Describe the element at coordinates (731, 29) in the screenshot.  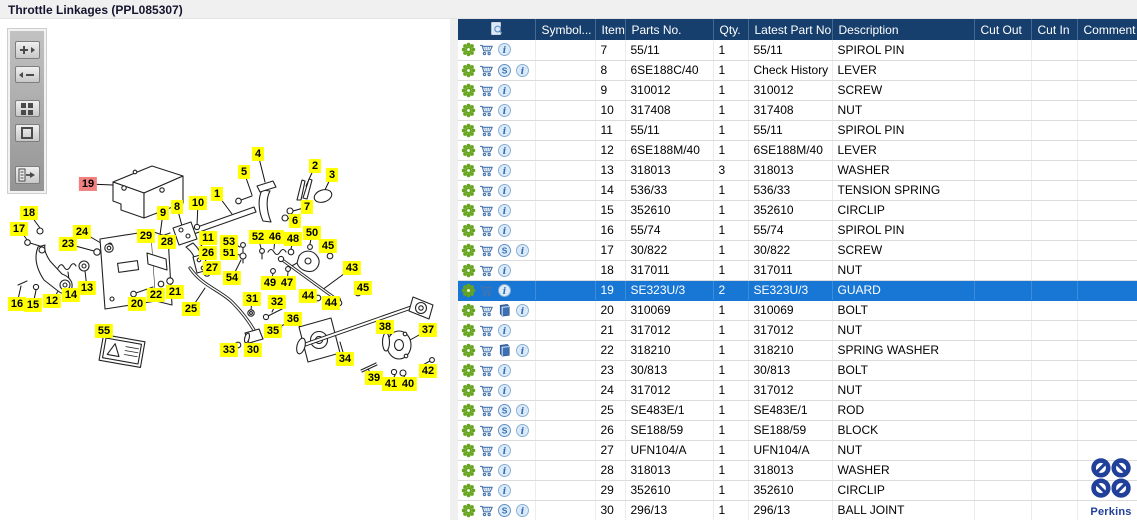
I see `column-header-qty: Qty.` at that location.